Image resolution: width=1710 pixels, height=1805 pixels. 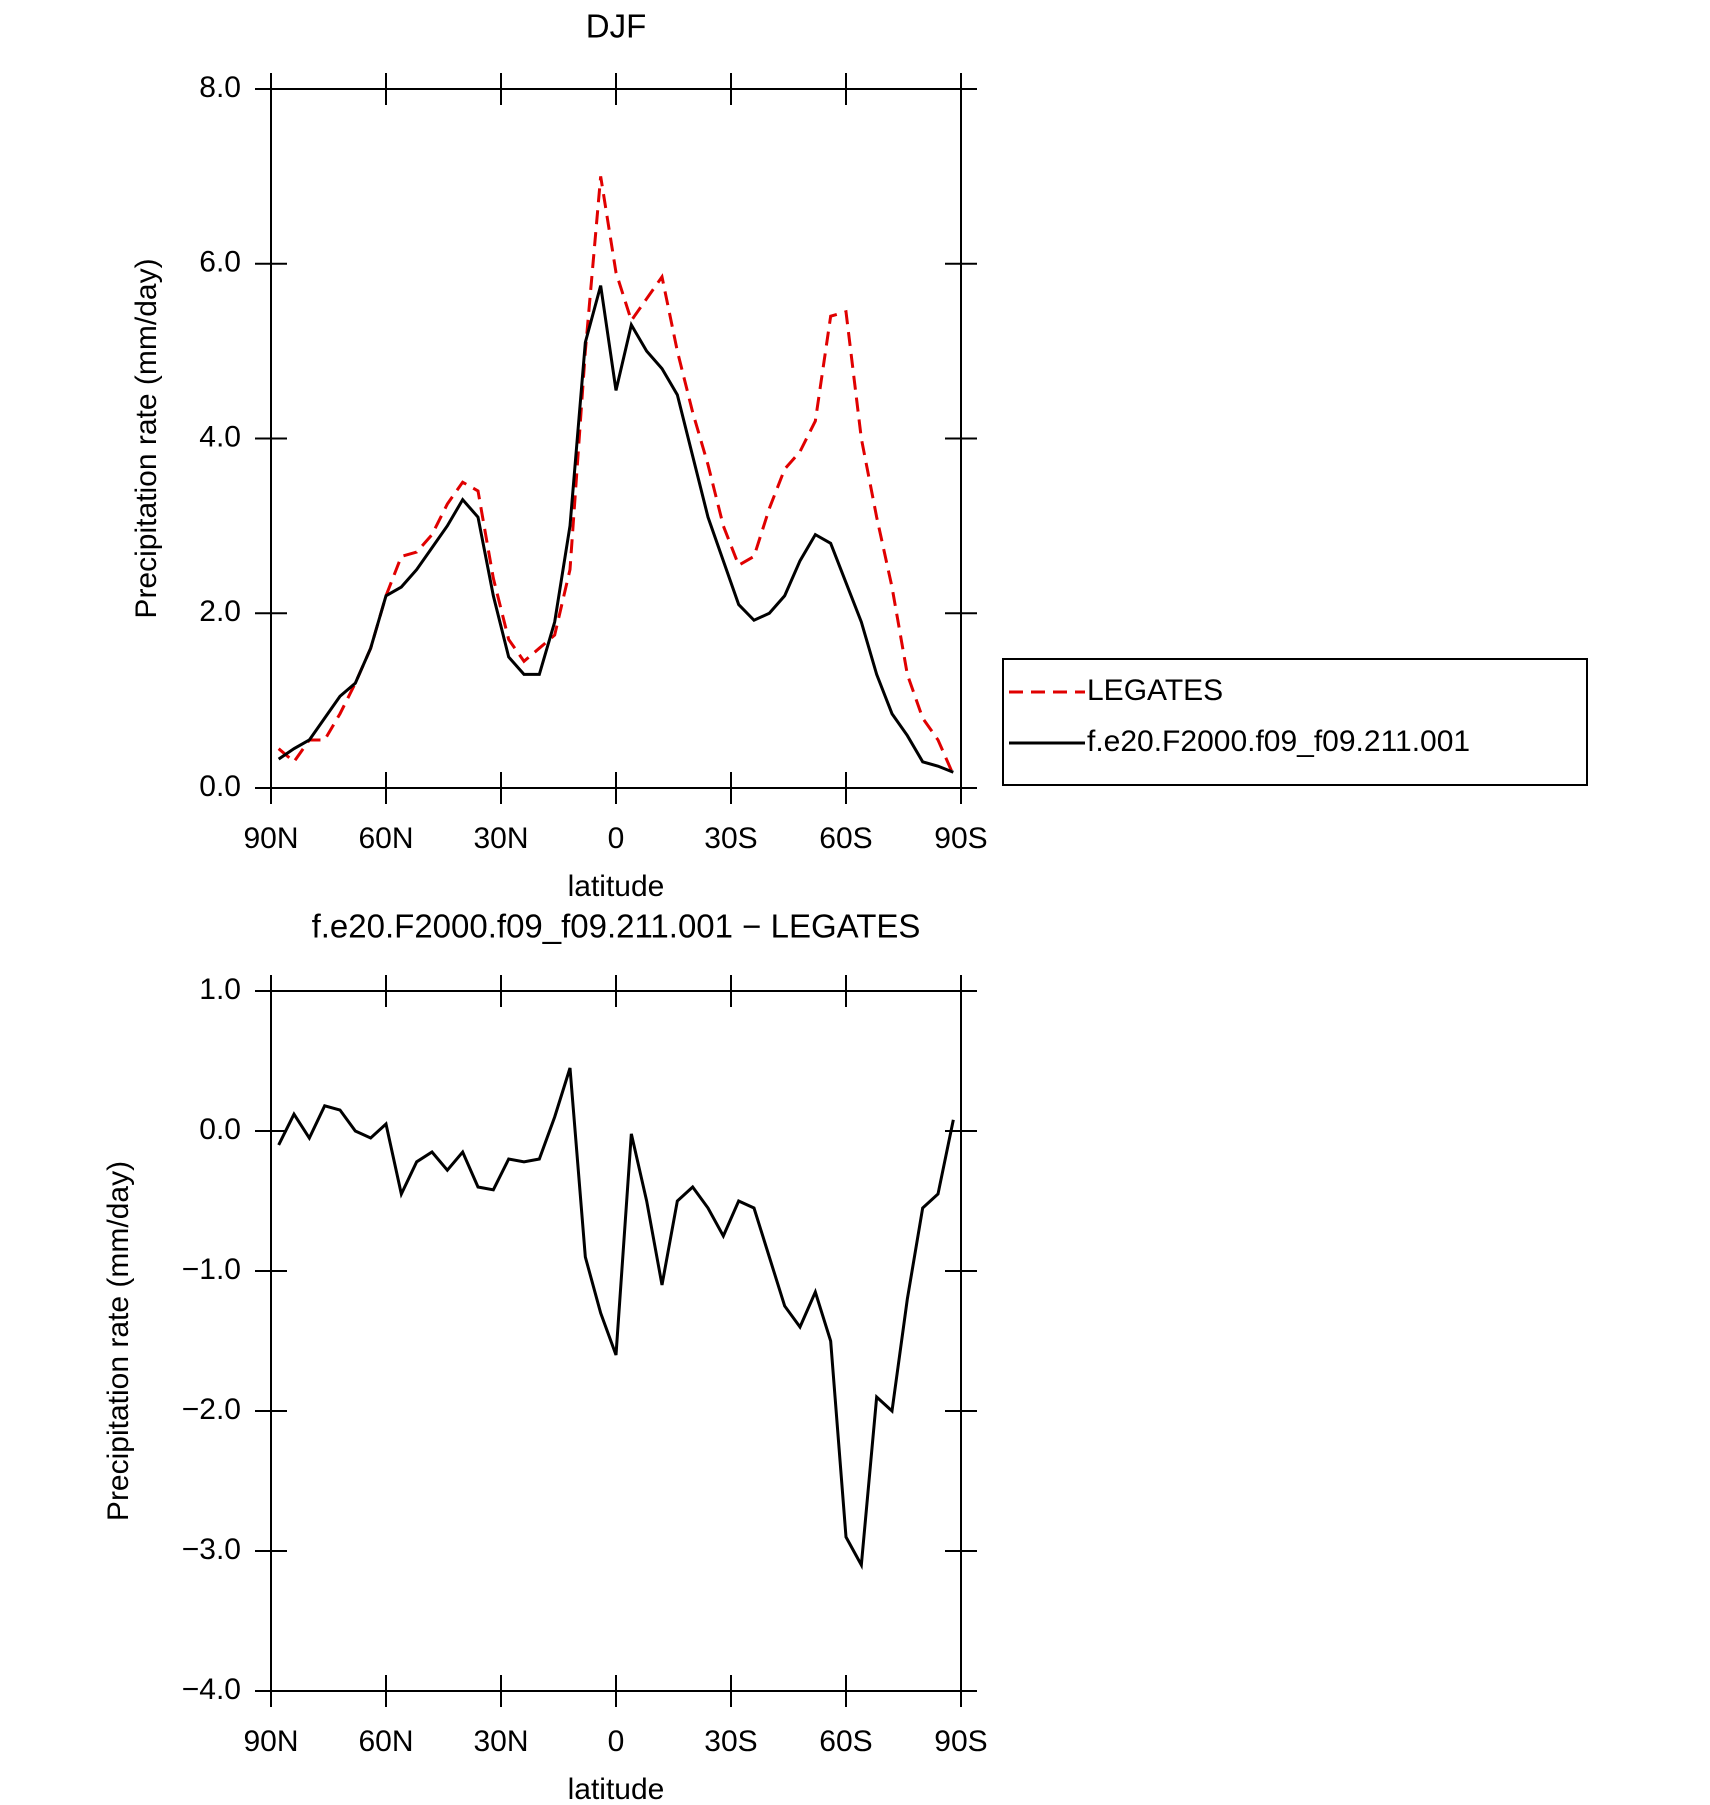 What do you see at coordinates (220, 87) in the screenshot?
I see `y-tick-label: 8.0` at bounding box center [220, 87].